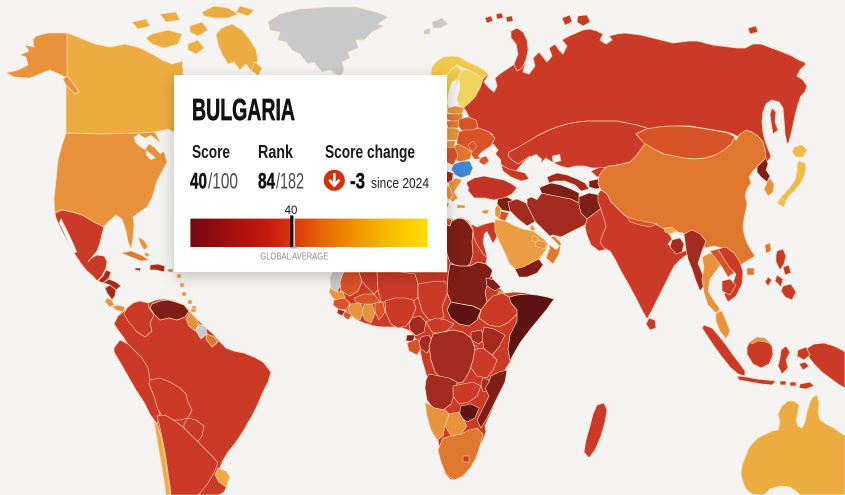  Describe the element at coordinates (370, 152) in the screenshot. I see `svg-text: Score change` at that location.